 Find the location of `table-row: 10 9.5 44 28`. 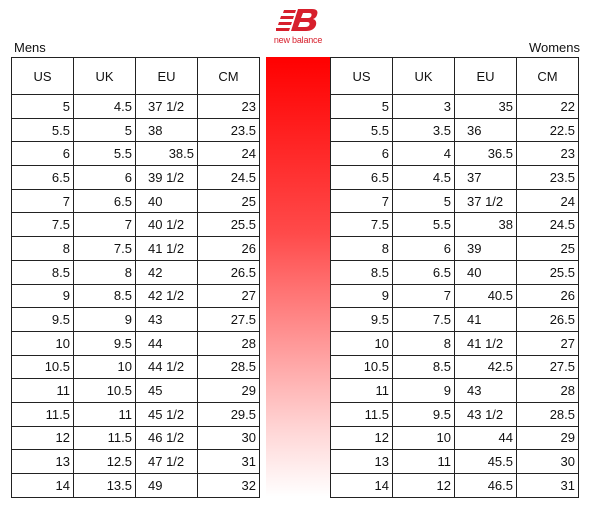

table-row: 10 9.5 44 28 is located at coordinates (135, 343).